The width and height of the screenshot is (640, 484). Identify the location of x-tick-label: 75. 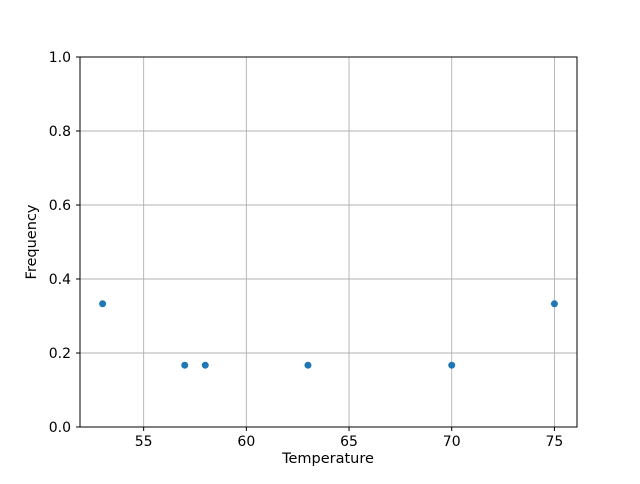
(554, 442).